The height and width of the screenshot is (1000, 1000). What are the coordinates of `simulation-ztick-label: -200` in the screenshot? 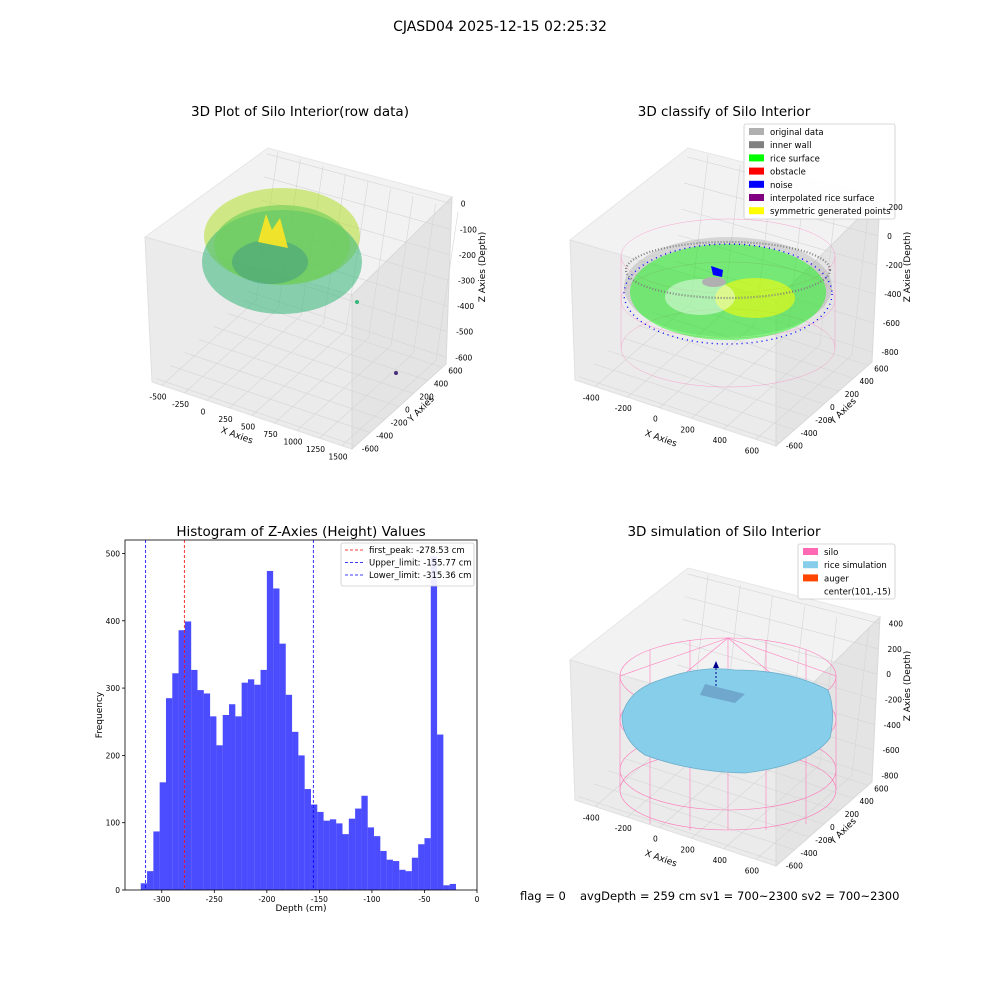 It's located at (893, 700).